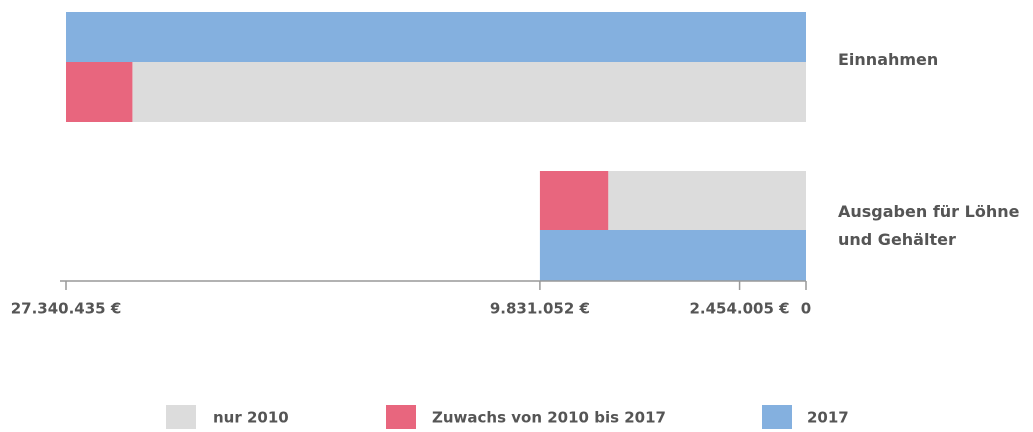 This screenshot has height=432, width=1033. Describe the element at coordinates (540, 309) in the screenshot. I see `x-tick-label: 9.831.052 €` at that location.